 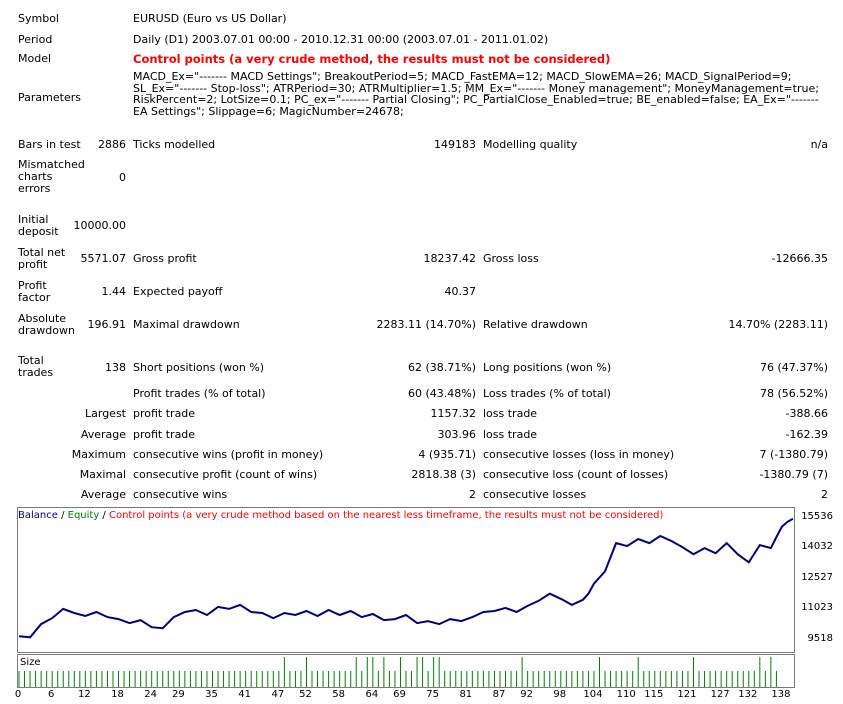 I want to click on grossprofit-value: 18237.42, so click(x=450, y=258).